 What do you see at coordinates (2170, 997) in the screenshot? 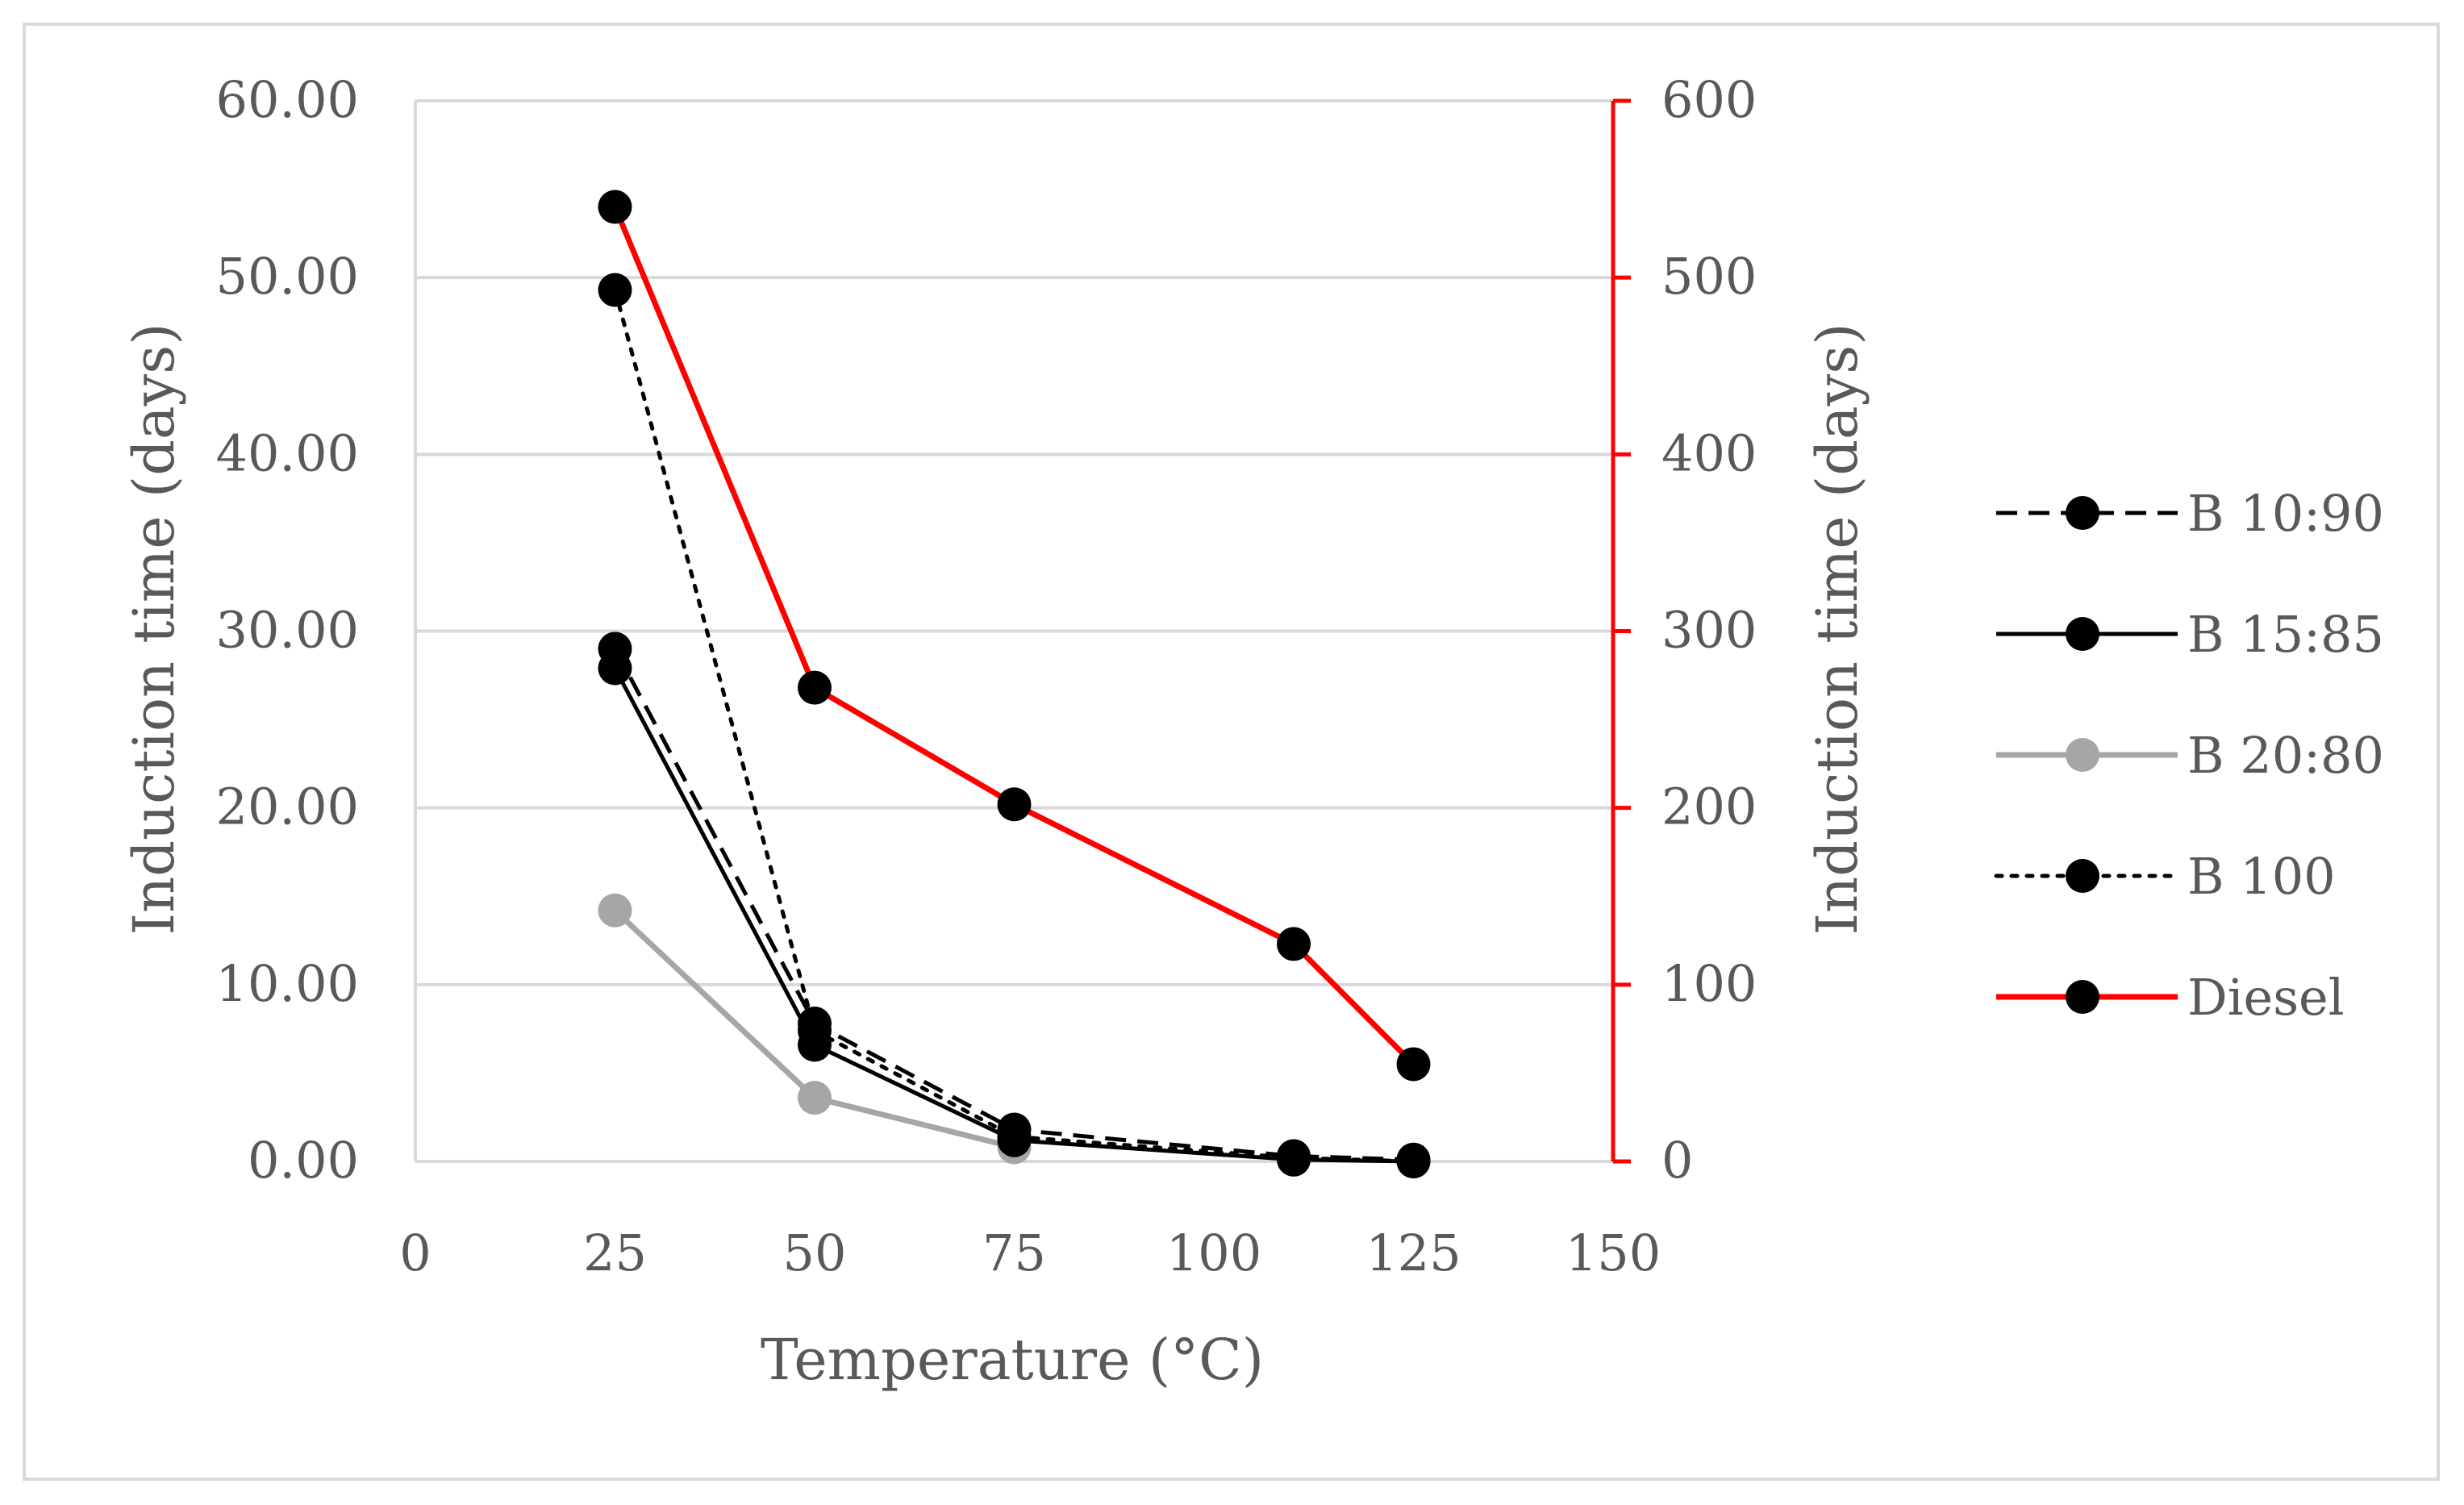
I see `legend-item: Diesel` at bounding box center [2170, 997].